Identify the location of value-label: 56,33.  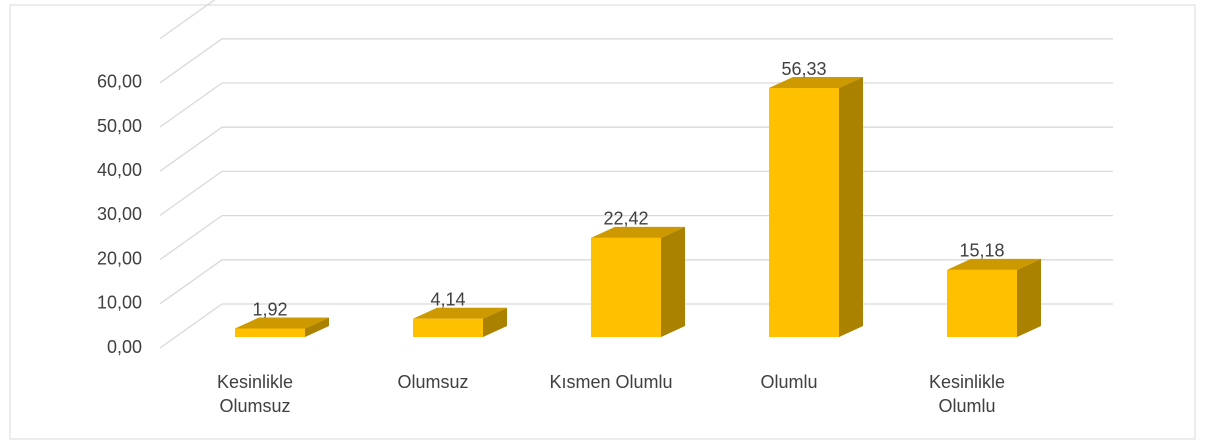
(803, 69).